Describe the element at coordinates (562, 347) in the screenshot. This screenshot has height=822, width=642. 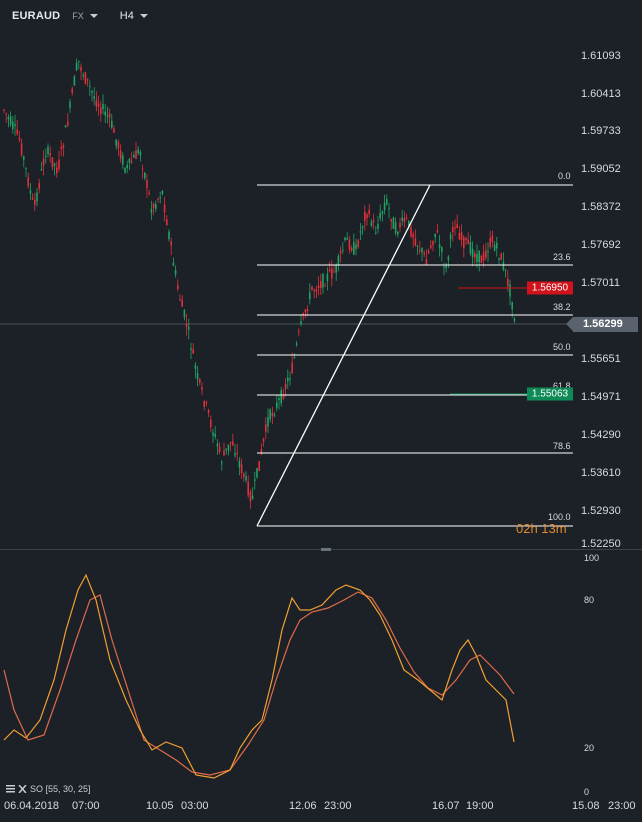
I see `fib-label: 50.0` at that location.